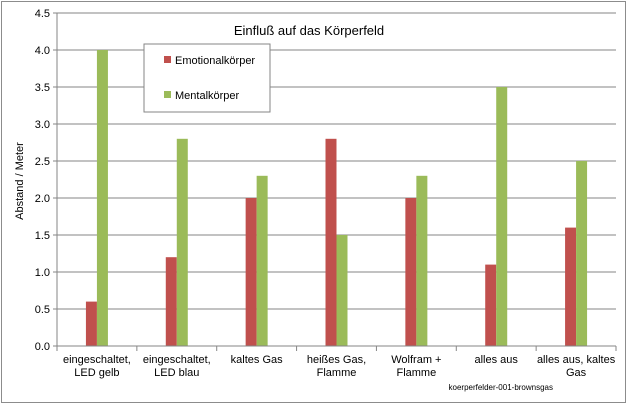 Image resolution: width=629 pixels, height=406 pixels. What do you see at coordinates (207, 96) in the screenshot?
I see `legend-label: Mentalkörper` at bounding box center [207, 96].